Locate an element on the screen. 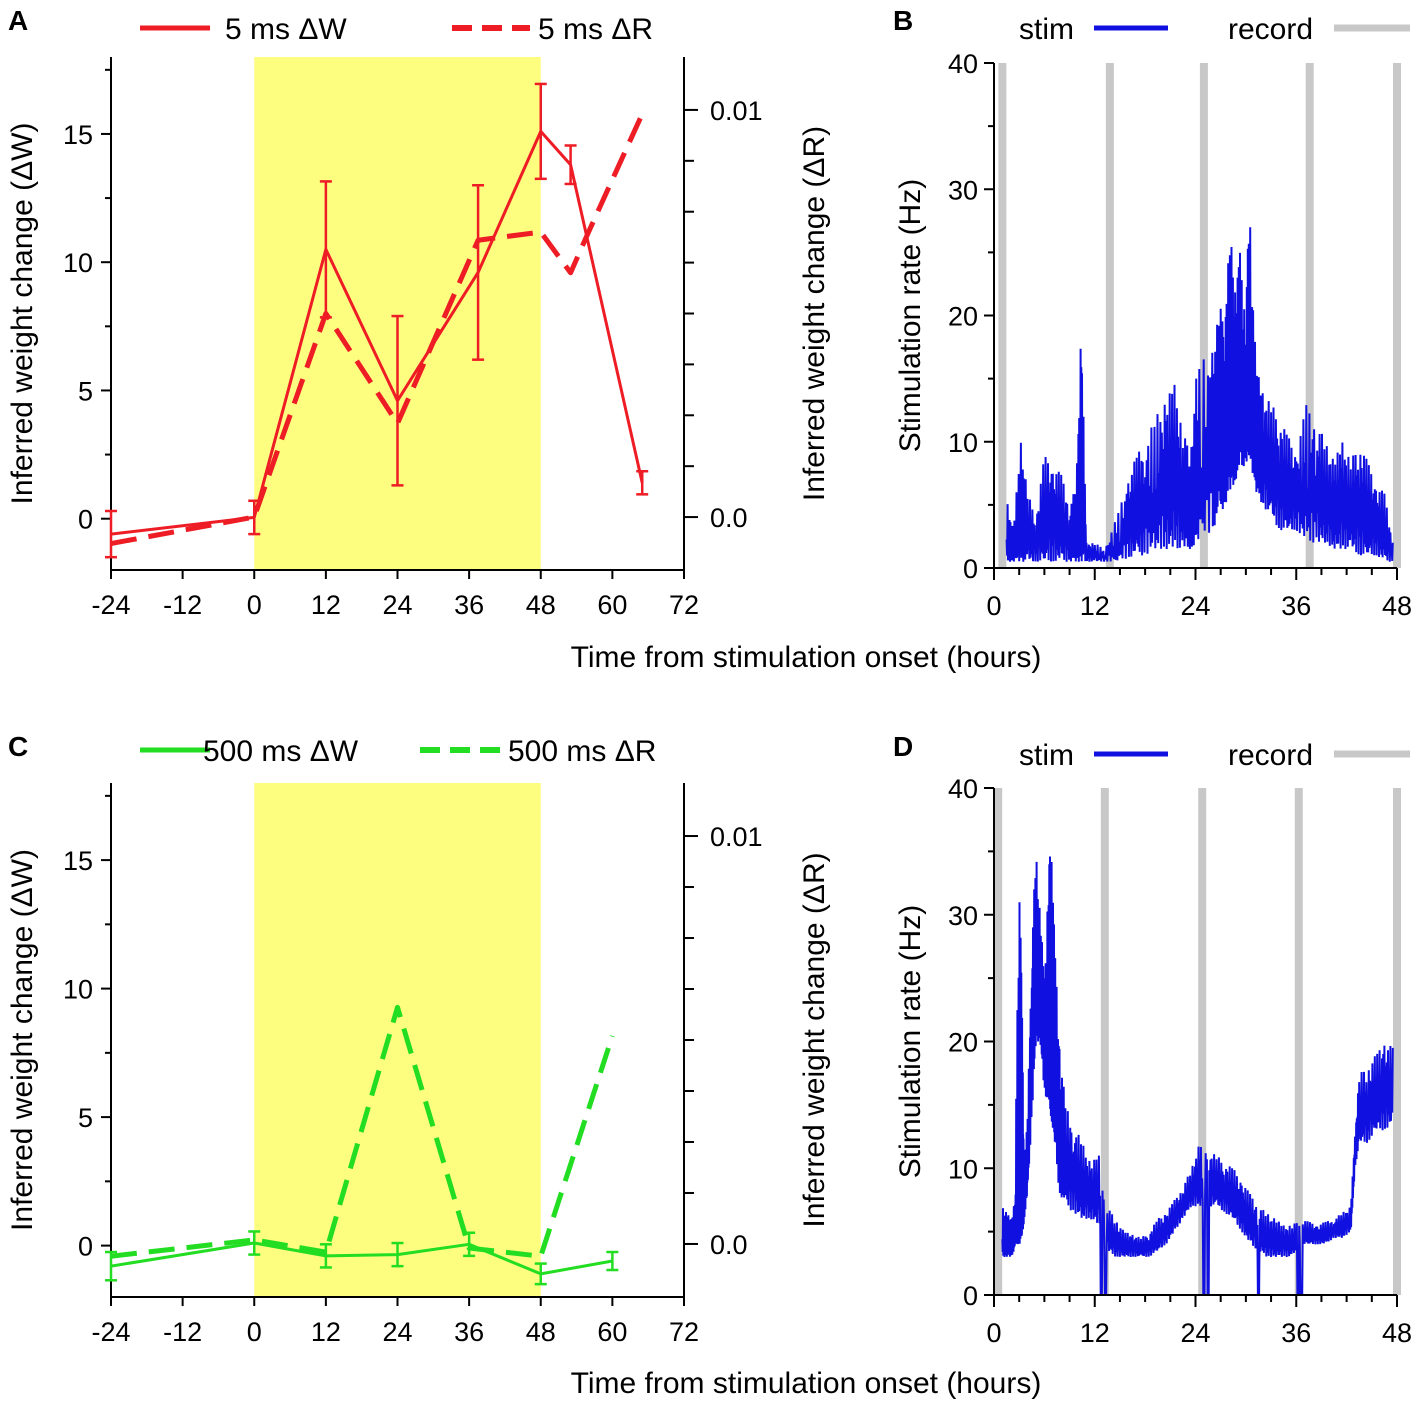  legend-label: 500 ms ΔW is located at coordinates (281, 751).